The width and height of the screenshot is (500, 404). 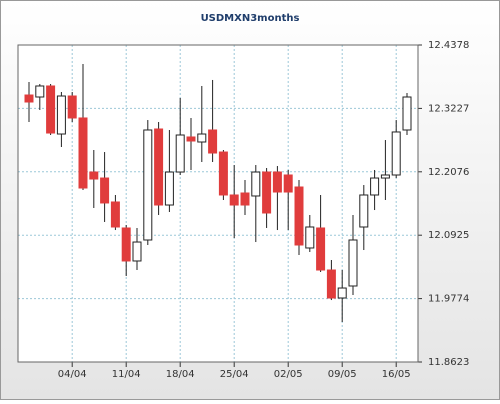 What do you see at coordinates (448, 299) in the screenshot?
I see `y-tick-label: 11.9774` at bounding box center [448, 299].